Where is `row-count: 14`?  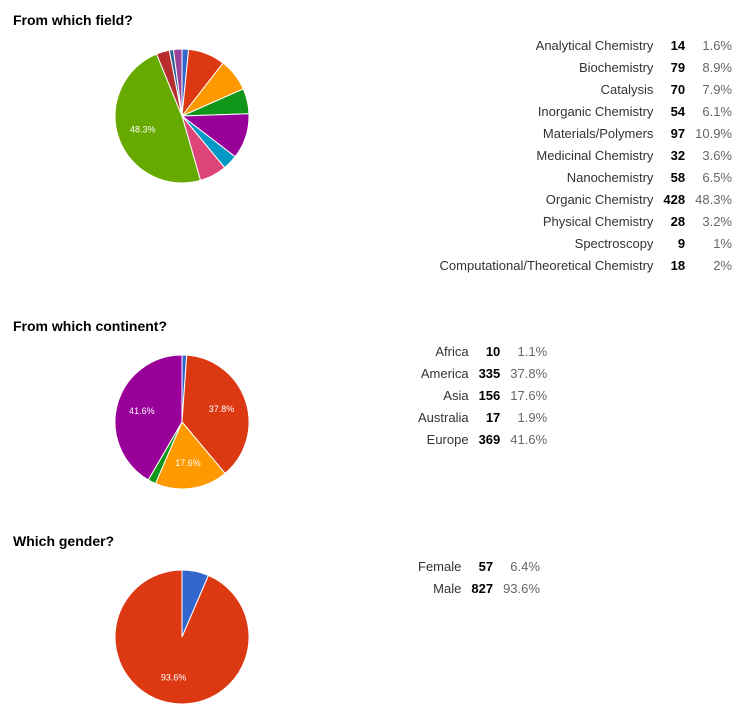
row-count: 14 is located at coordinates (678, 45).